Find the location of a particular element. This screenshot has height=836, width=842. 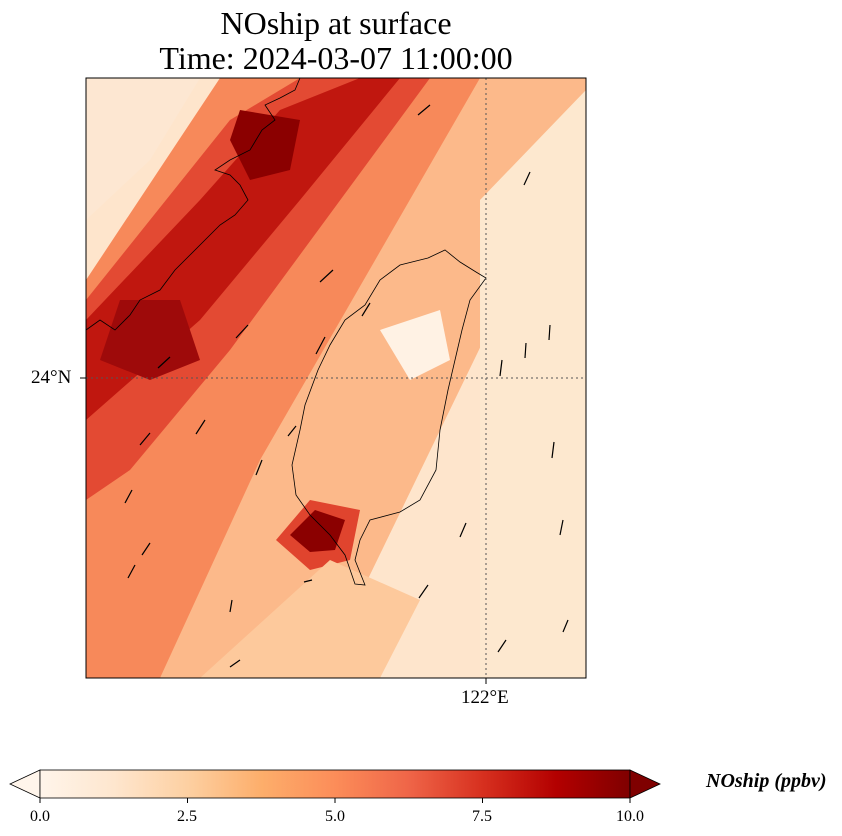

colorbar-tick-4: 10.0 is located at coordinates (630, 816).